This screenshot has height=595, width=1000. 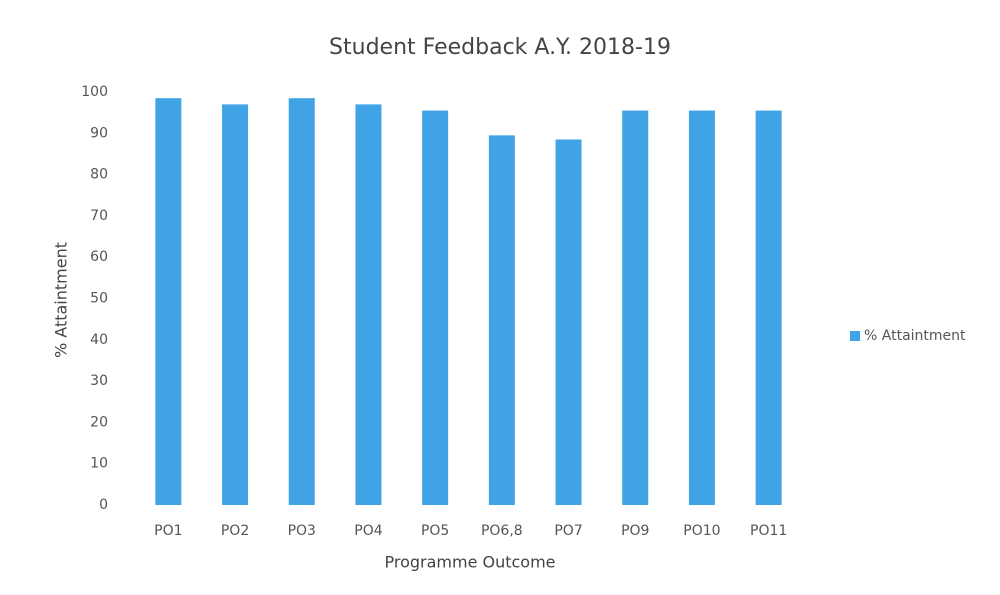 I want to click on x-tick-label: PO10, so click(x=701, y=531).